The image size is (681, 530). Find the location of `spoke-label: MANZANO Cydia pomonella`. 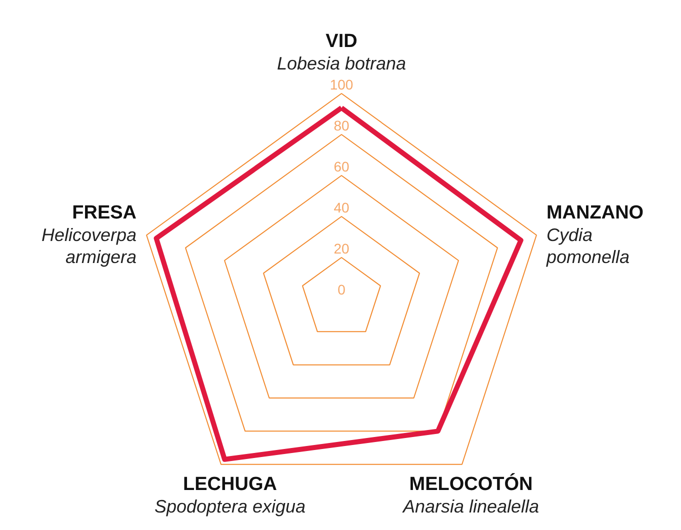

spoke-label: MANZANO Cydia pomonella is located at coordinates (594, 235).